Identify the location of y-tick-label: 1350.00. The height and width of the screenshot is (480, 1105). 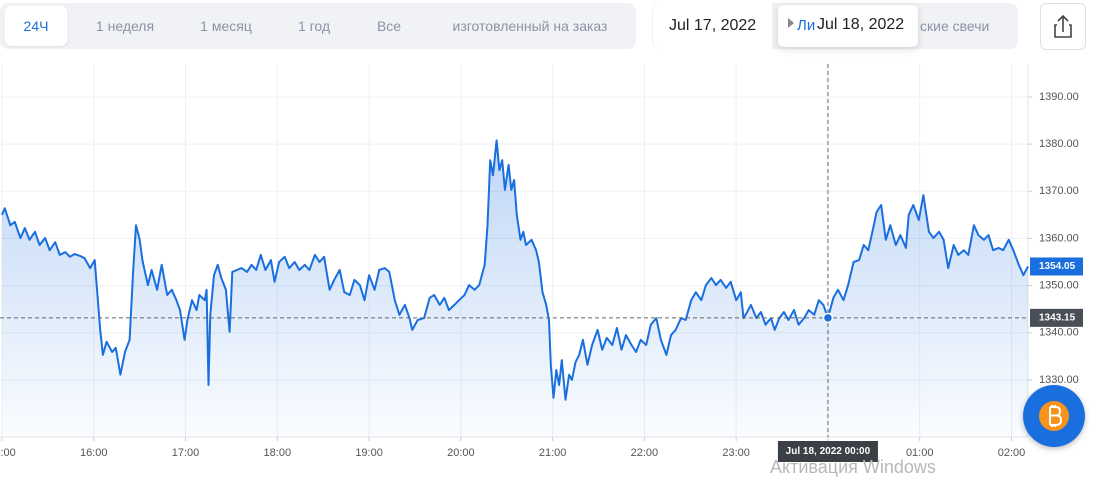
(1059, 285).